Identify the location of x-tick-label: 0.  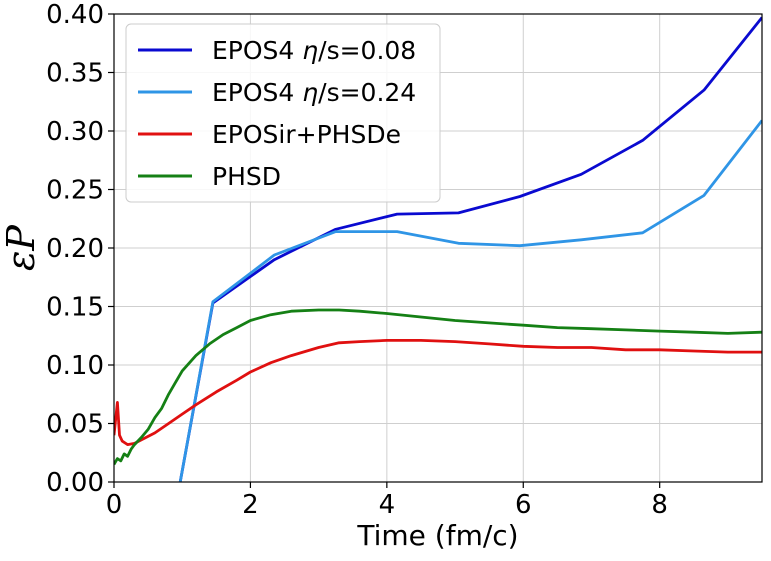
(114, 505).